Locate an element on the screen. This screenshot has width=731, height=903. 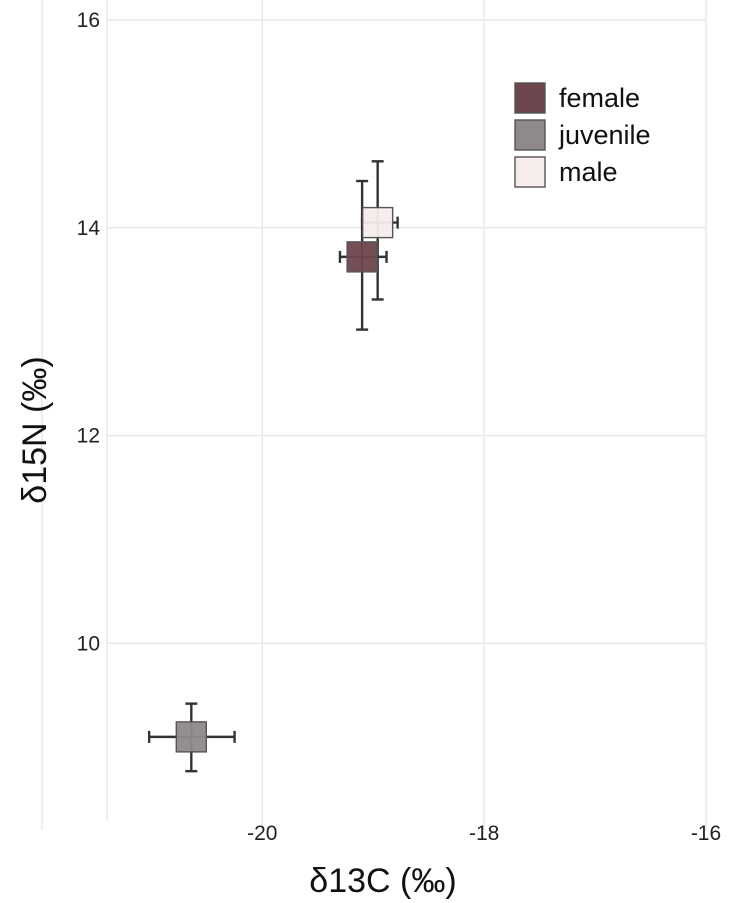
legend: female juvenile male is located at coordinates (582, 135).